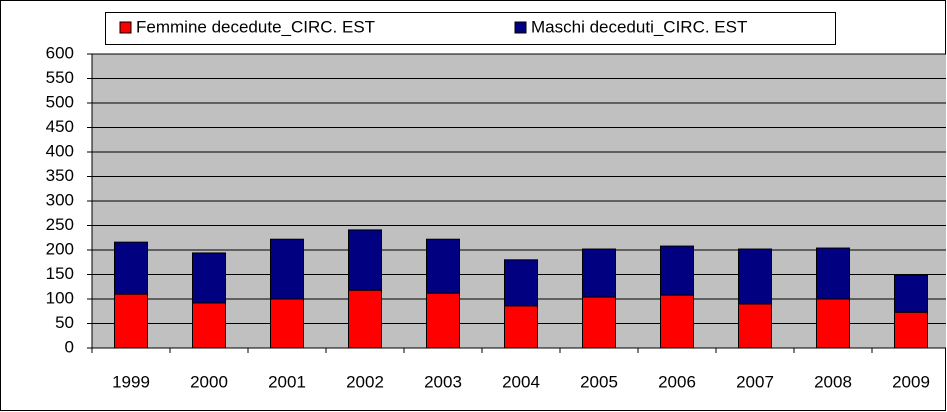 This screenshot has height=412, width=947. Describe the element at coordinates (64, 322) in the screenshot. I see `y-tick-label: 50` at that location.